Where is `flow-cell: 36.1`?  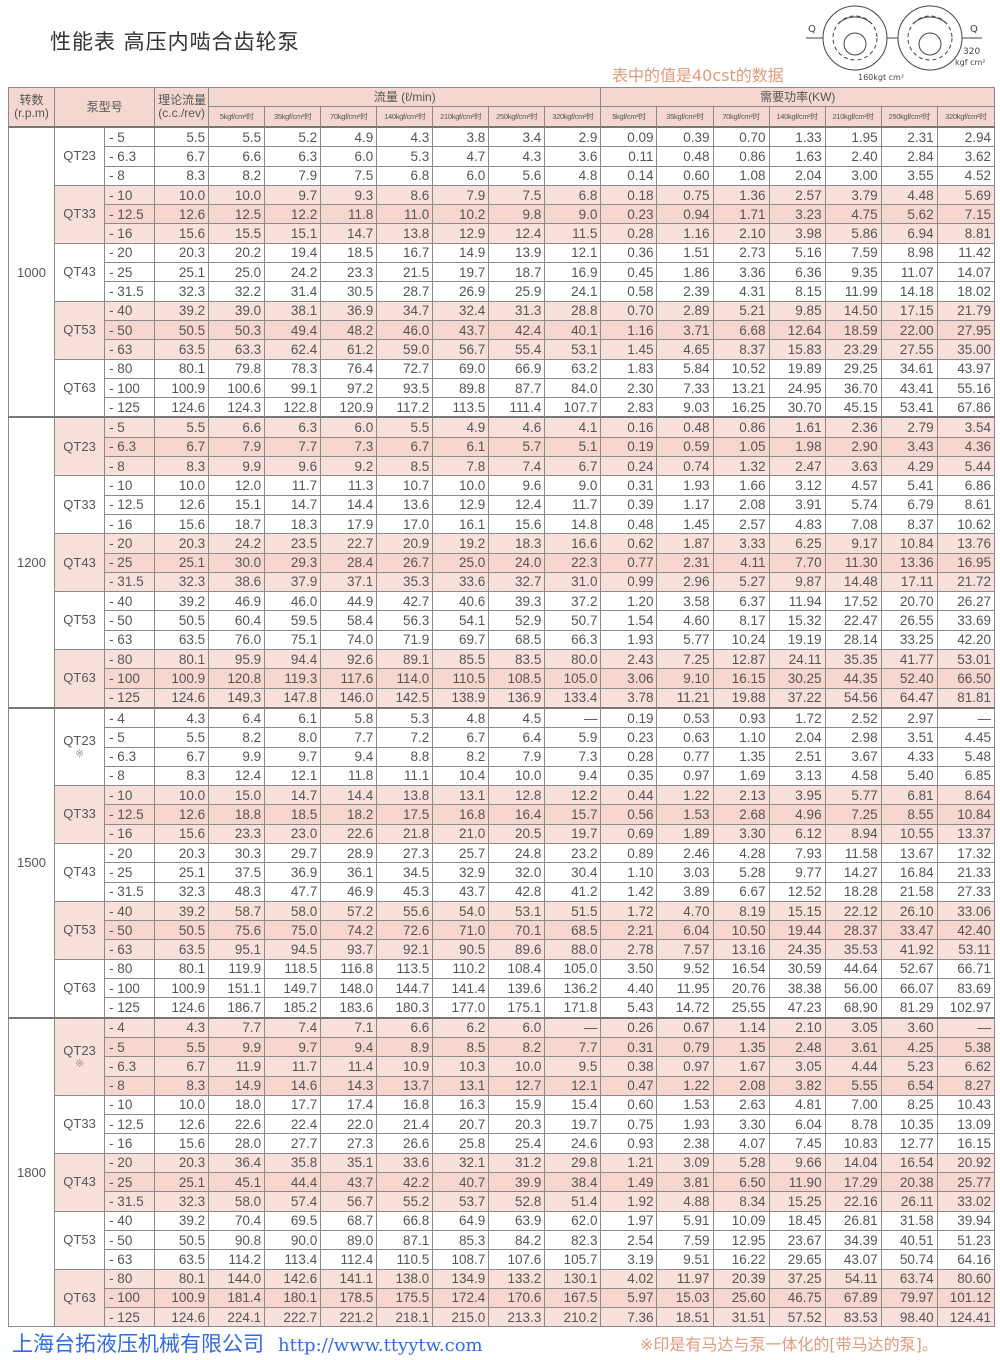 flow-cell: 36.1 is located at coordinates (349, 872).